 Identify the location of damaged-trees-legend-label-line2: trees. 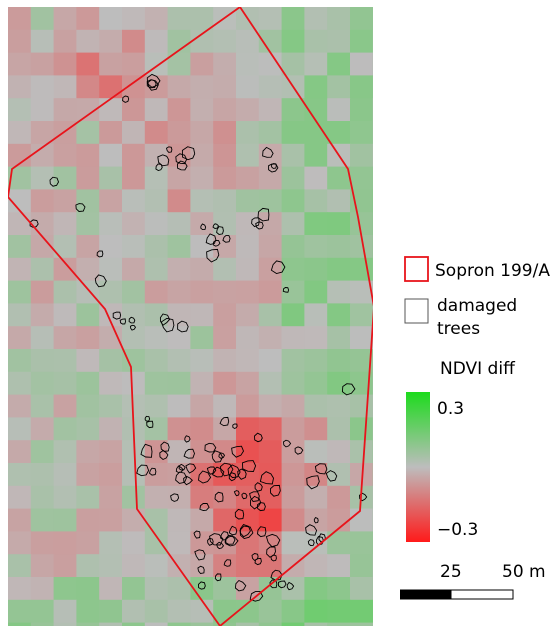
(458, 329).